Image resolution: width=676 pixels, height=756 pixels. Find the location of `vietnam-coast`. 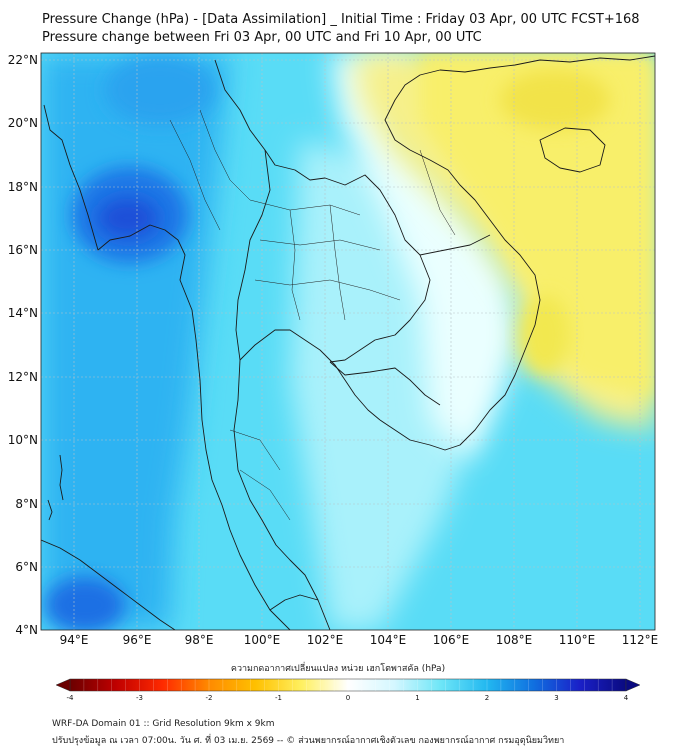

vietnam-coast is located at coordinates (460, 260).